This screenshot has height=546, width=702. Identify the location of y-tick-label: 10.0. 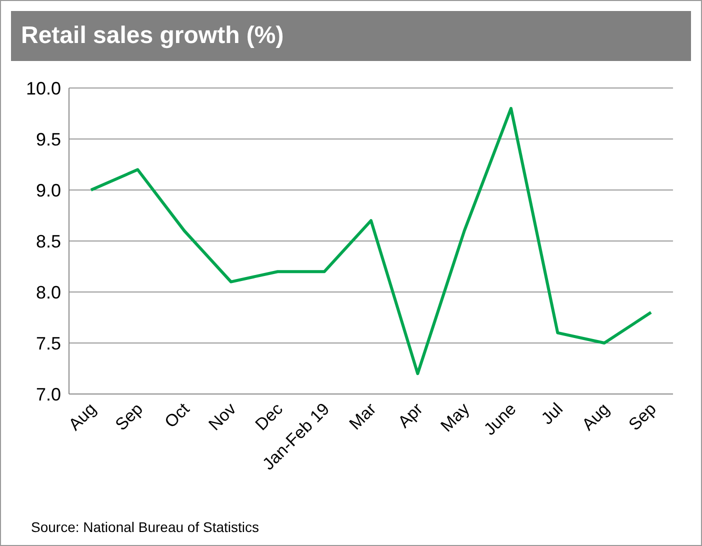
(43, 88).